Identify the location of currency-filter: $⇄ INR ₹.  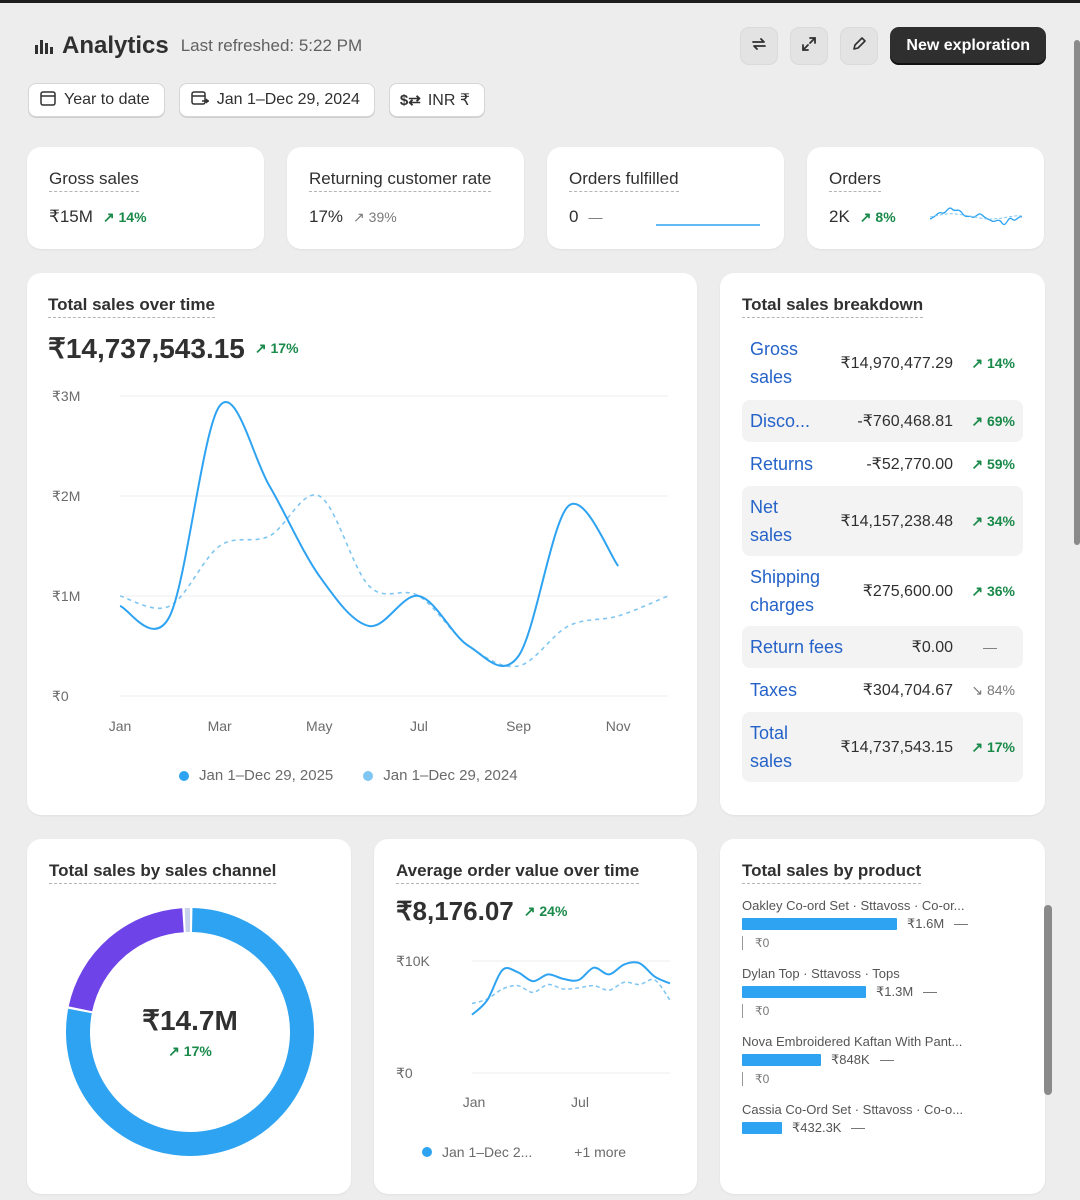
(437, 100).